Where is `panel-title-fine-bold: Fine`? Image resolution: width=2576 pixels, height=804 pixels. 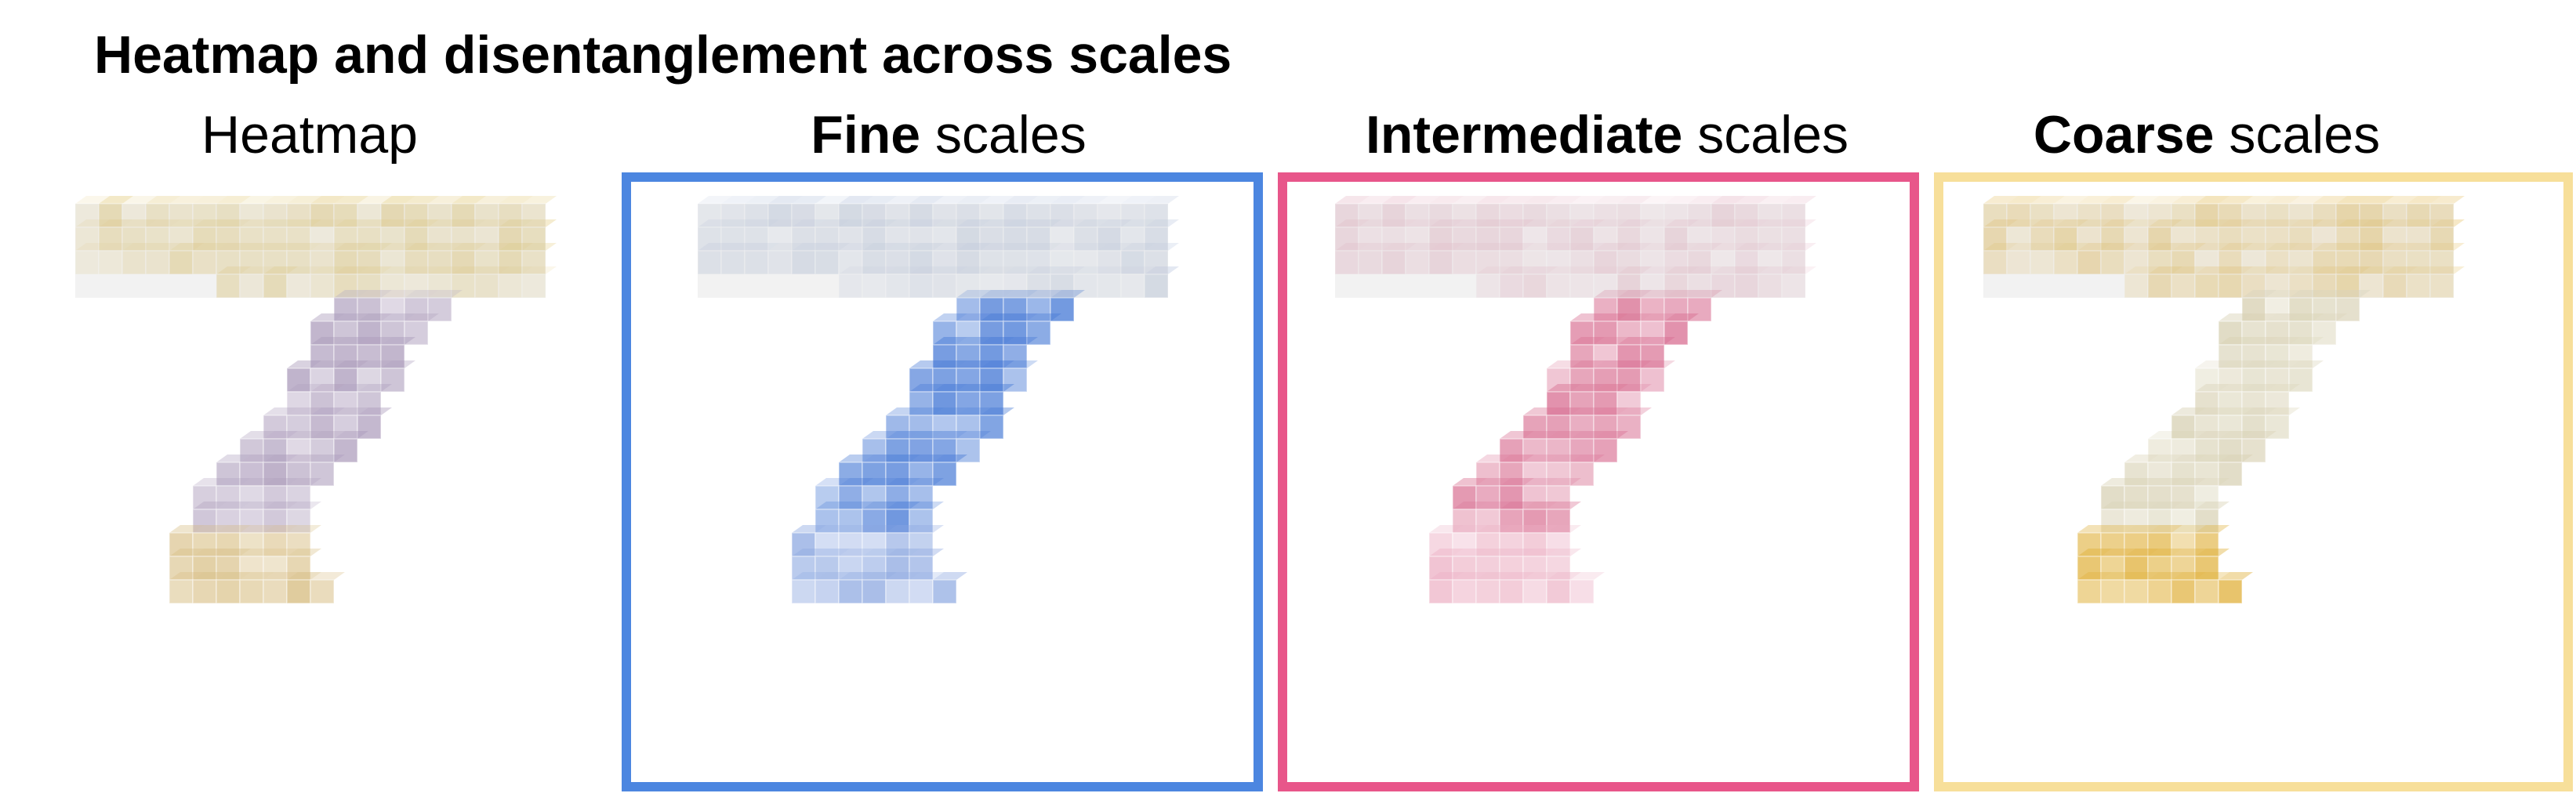 panel-title-fine-bold: Fine is located at coordinates (866, 135).